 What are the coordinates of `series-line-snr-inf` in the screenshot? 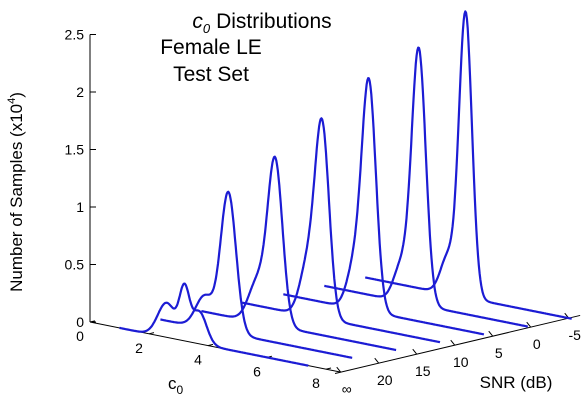 It's located at (214, 324).